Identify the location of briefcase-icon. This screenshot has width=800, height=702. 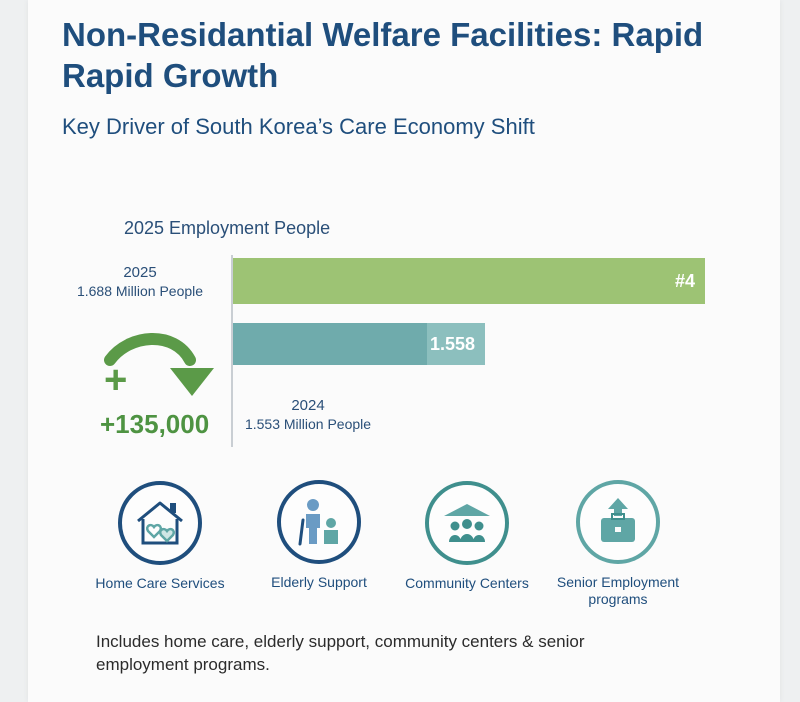
(618, 522).